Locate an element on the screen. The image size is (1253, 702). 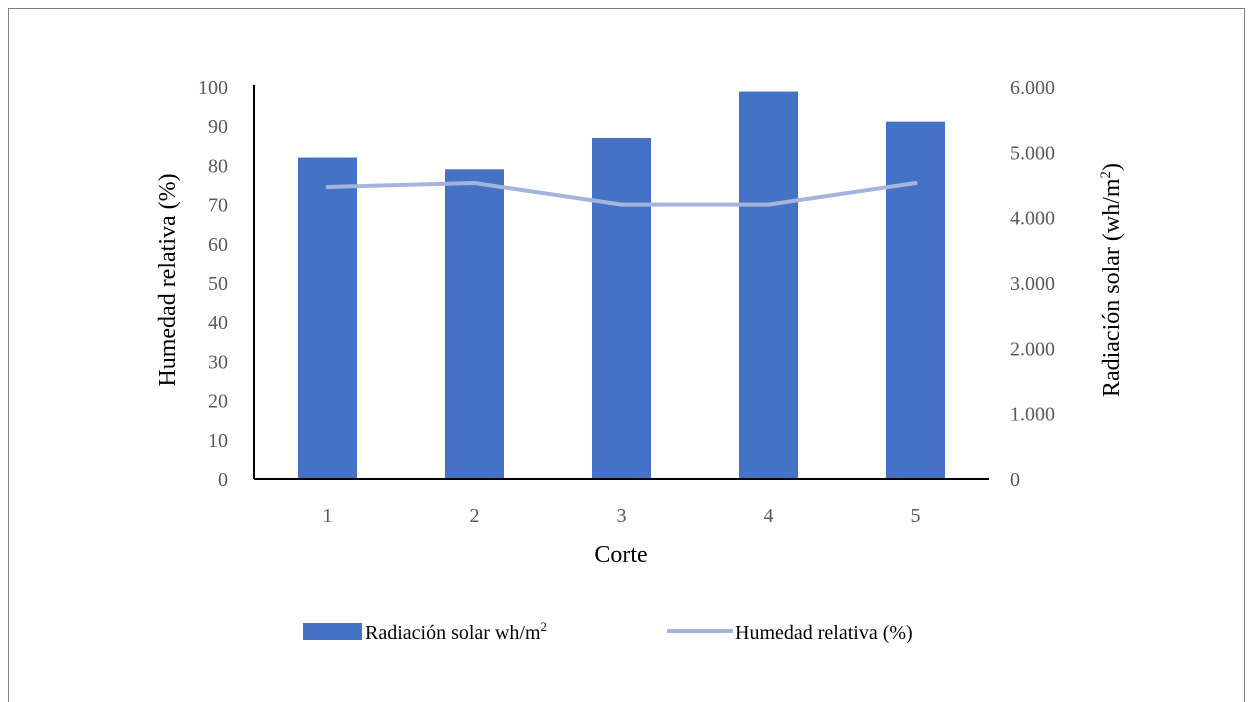
x-tick-label: 3 is located at coordinates (622, 516).